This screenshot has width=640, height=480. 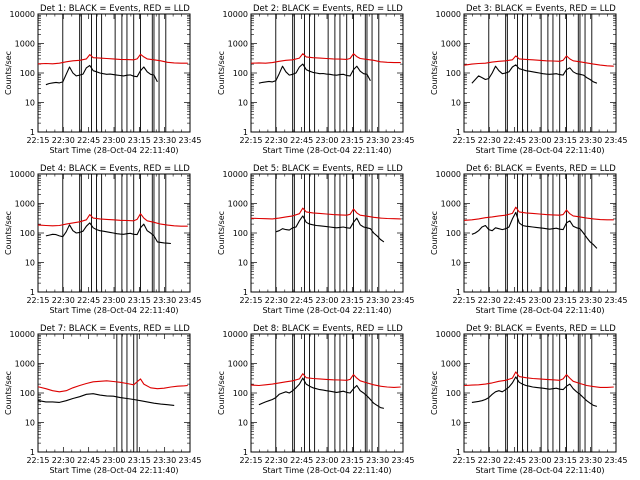 I want to click on panel-title: Det 3: BLACK = Events, RED = LLD, so click(x=541, y=9).